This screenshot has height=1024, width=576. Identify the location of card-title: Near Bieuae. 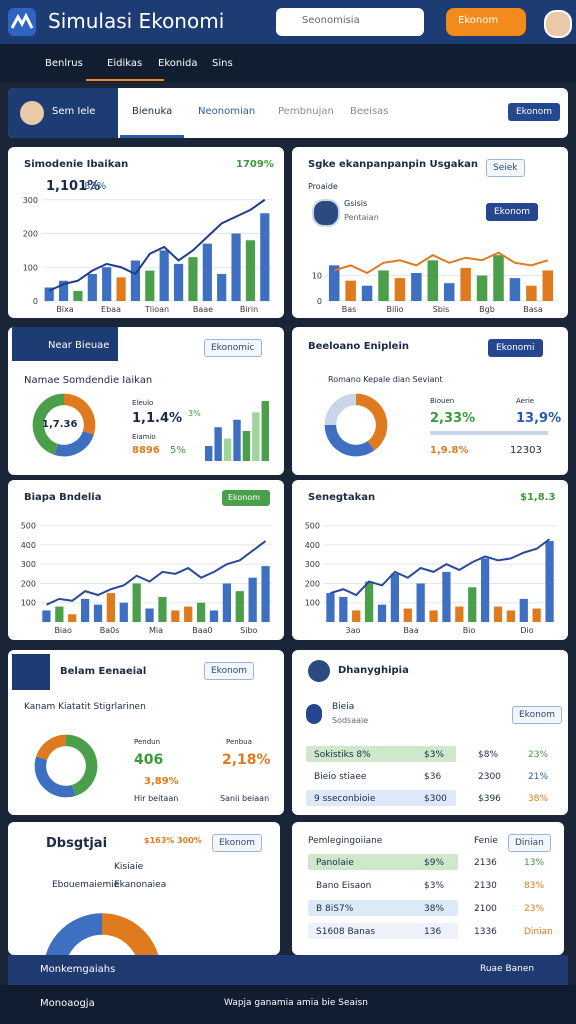
(79, 345).